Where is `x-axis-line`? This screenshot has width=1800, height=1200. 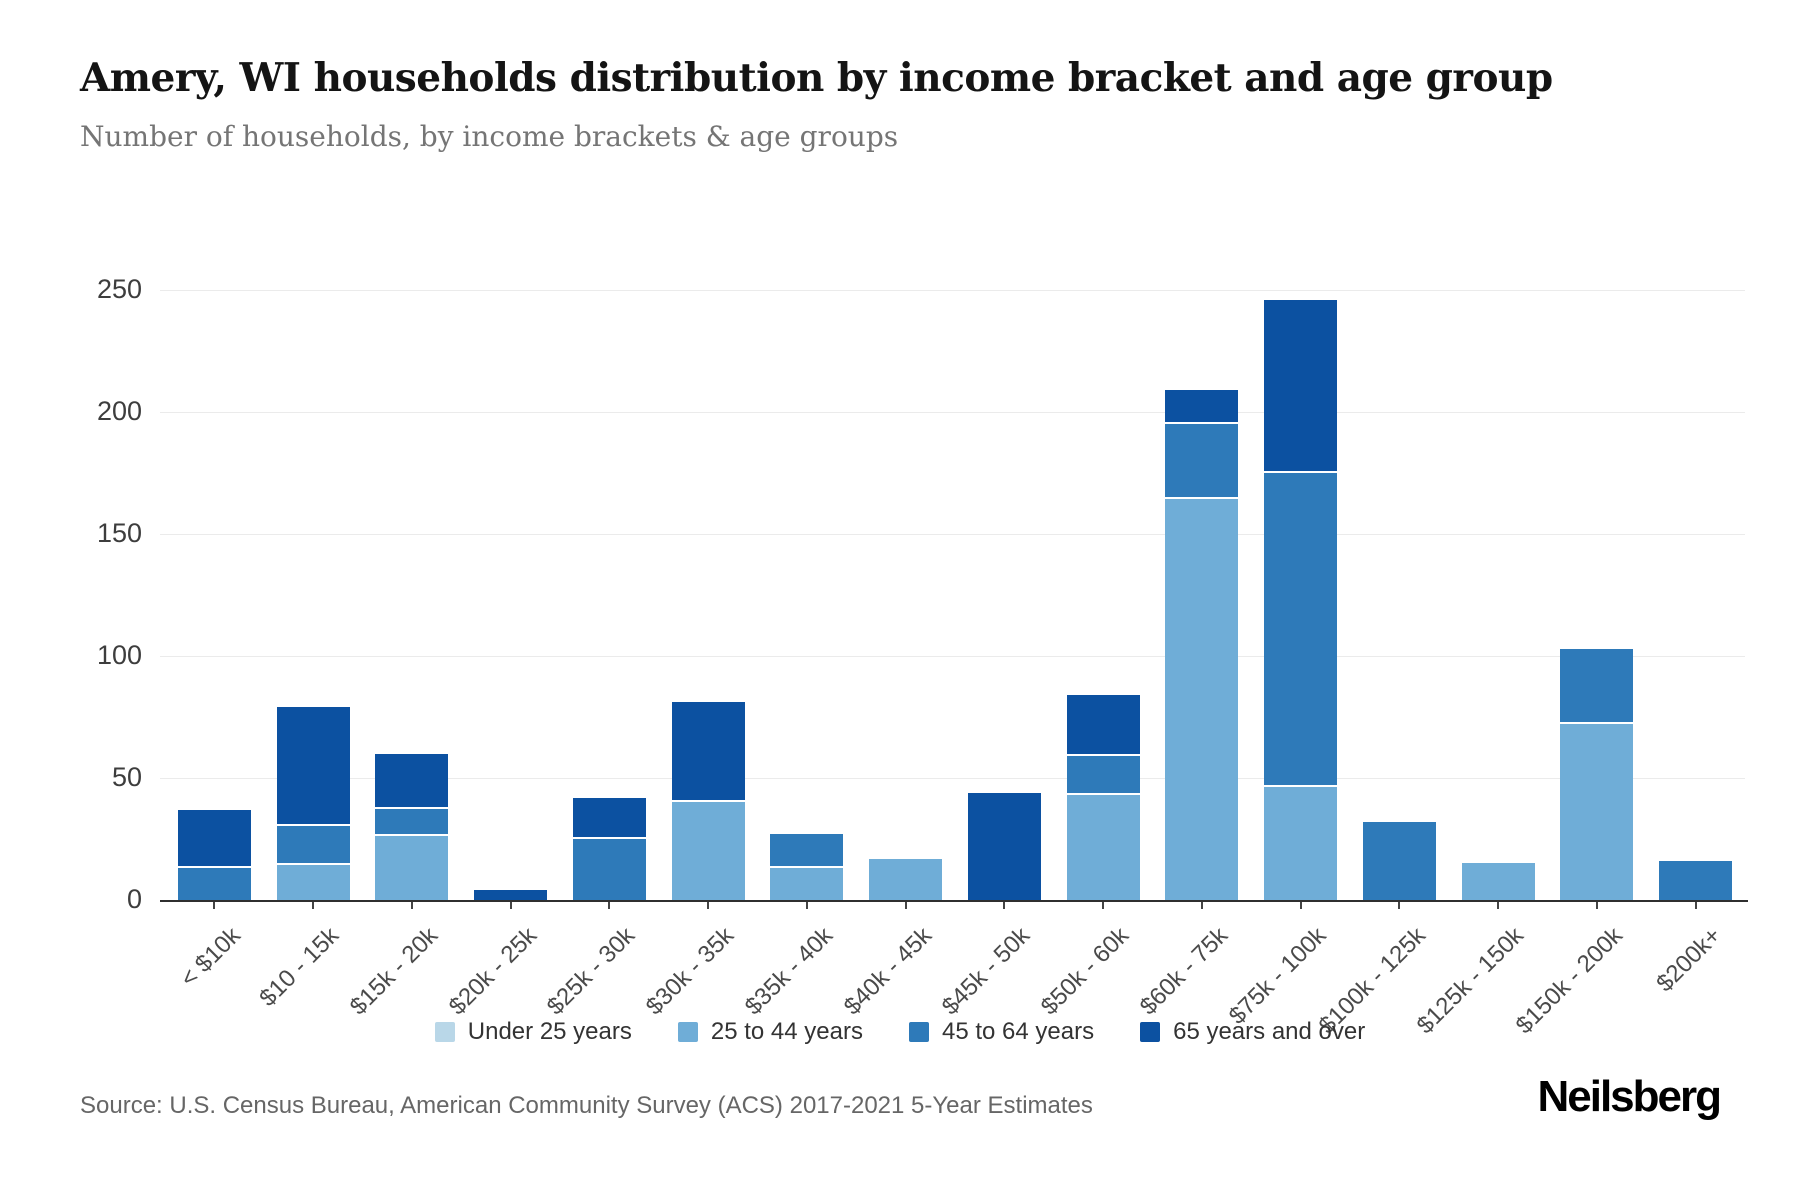
x-axis-line is located at coordinates (954, 901).